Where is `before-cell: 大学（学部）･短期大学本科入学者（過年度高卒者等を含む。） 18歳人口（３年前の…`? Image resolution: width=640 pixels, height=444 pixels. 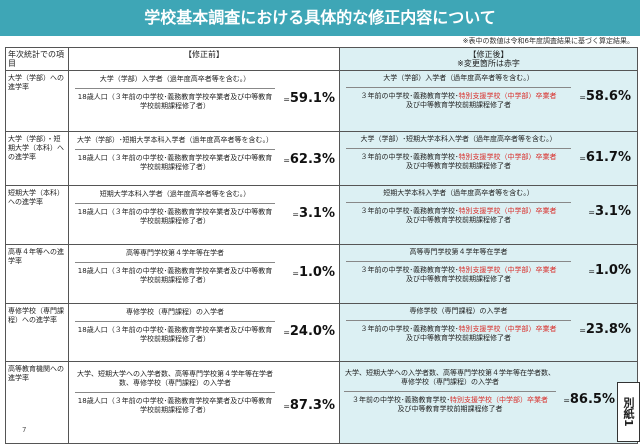
before-cell: 大学（学部）･短期大学本科入学者（過年度高卒者等を含む。） 18歳人口（３年前の… is located at coordinates (204, 158).